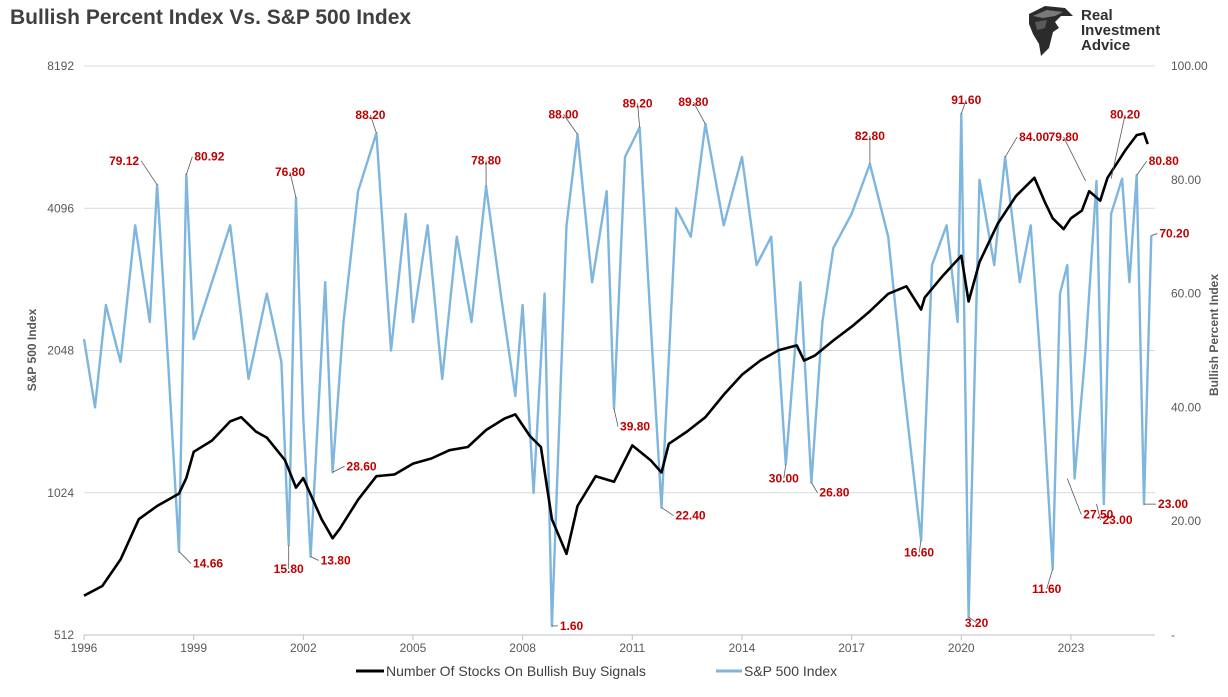 The image size is (1228, 697). Describe the element at coordinates (303, 648) in the screenshot. I see `x-tick-label: 2002` at that location.